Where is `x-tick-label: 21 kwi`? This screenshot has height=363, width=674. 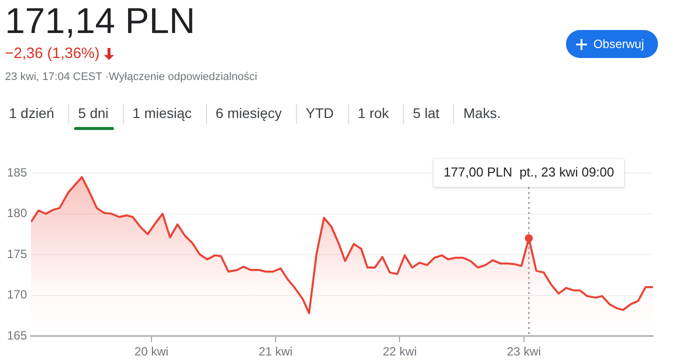
x-tick-label: 21 kwi is located at coordinates (275, 351).